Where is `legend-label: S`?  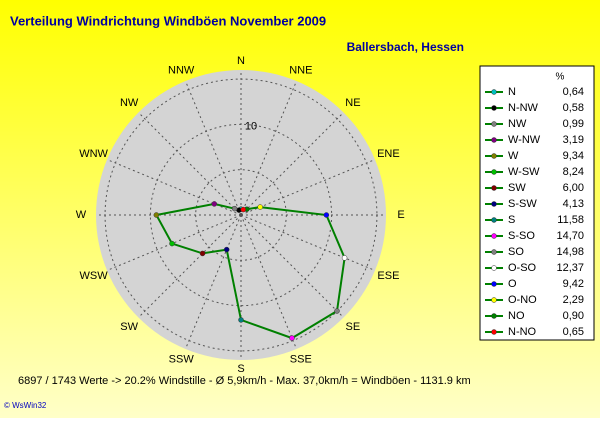 legend-label: S is located at coordinates (511, 220).